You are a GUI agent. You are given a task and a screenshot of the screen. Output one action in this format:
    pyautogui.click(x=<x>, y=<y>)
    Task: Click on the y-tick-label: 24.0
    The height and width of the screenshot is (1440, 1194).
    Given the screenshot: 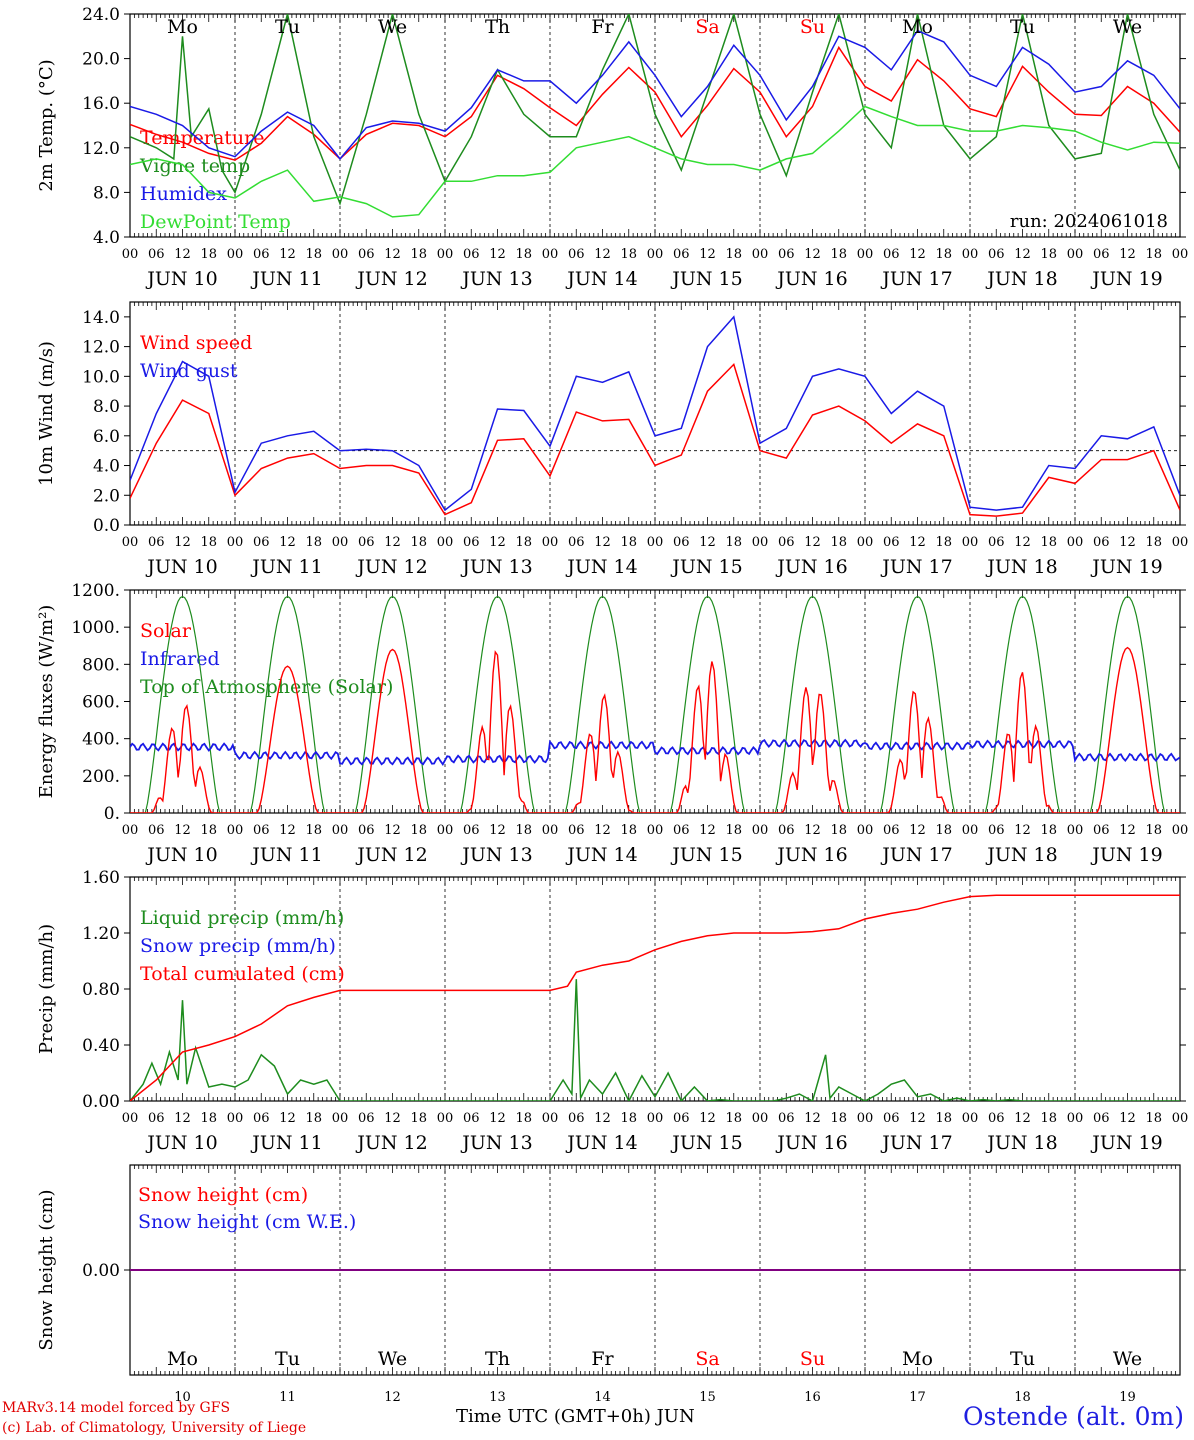 What is the action you would take?
    pyautogui.click(x=101, y=15)
    